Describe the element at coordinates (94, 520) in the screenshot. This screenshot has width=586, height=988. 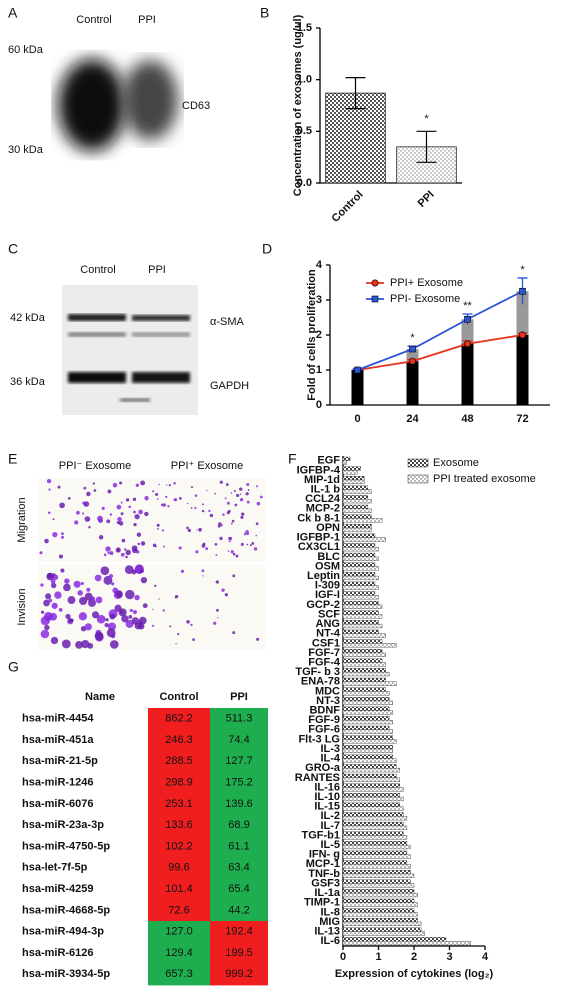
I see `image-migration-minus` at that location.